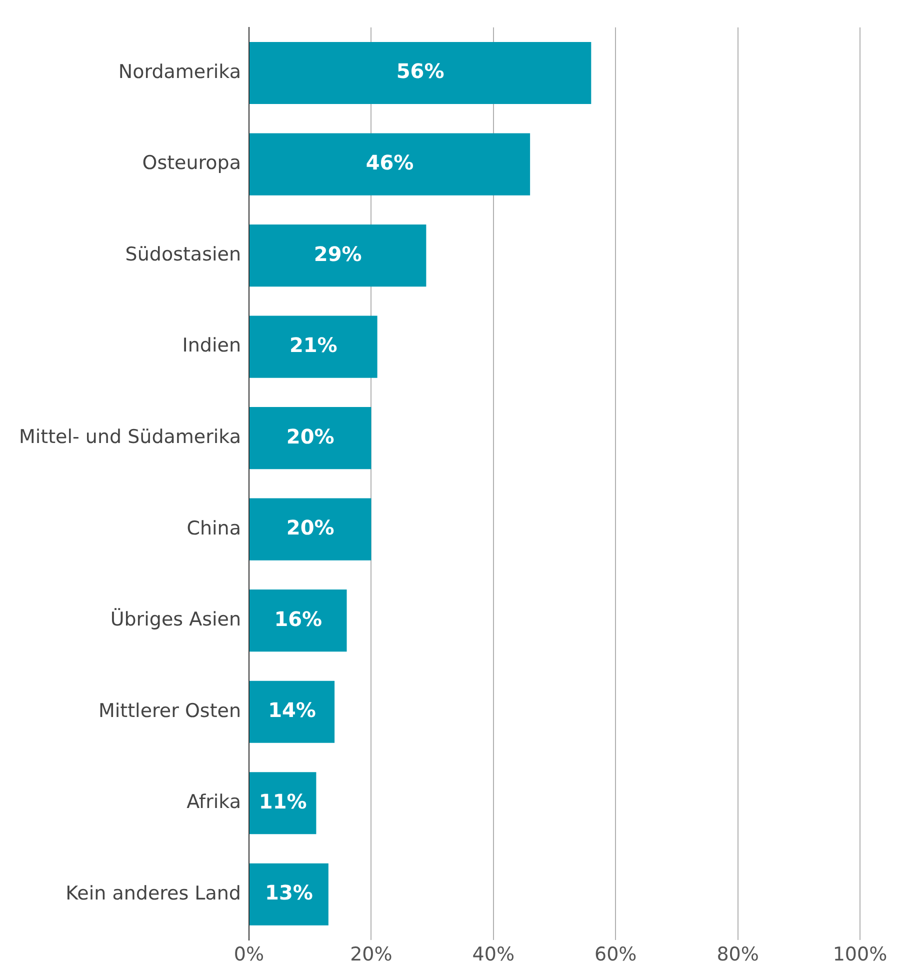 This screenshot has height=978, width=902. Describe the element at coordinates (249, 954) in the screenshot. I see `x-tick-label: 0%` at that location.